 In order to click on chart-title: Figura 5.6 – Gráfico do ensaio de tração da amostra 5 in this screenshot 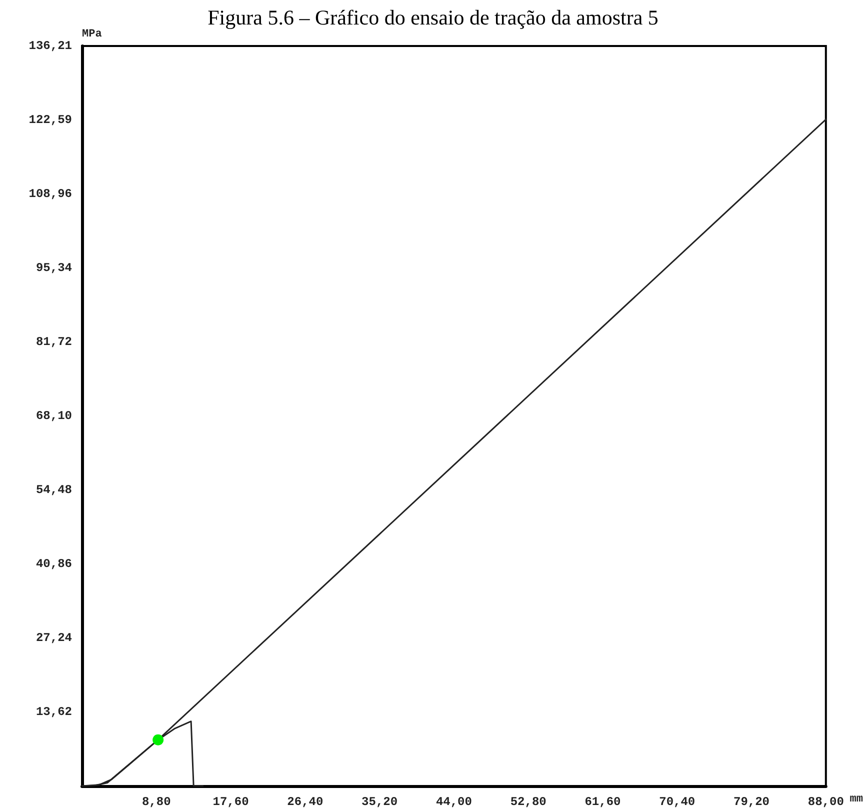, I will do `click(433, 18)`.